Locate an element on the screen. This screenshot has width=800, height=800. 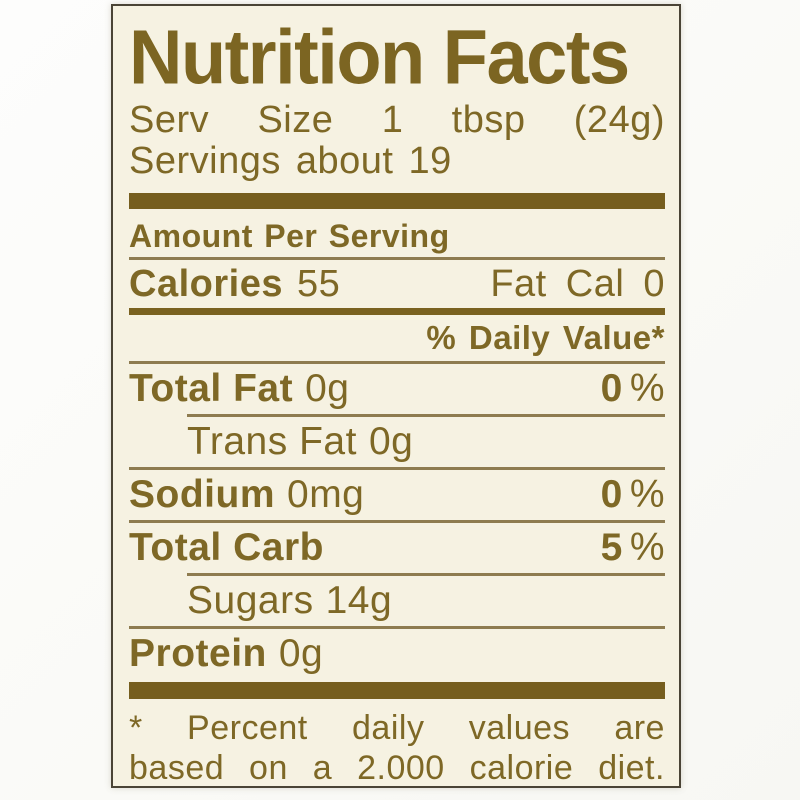
nutrient-left: Sodium 0mg is located at coordinates (246, 495).